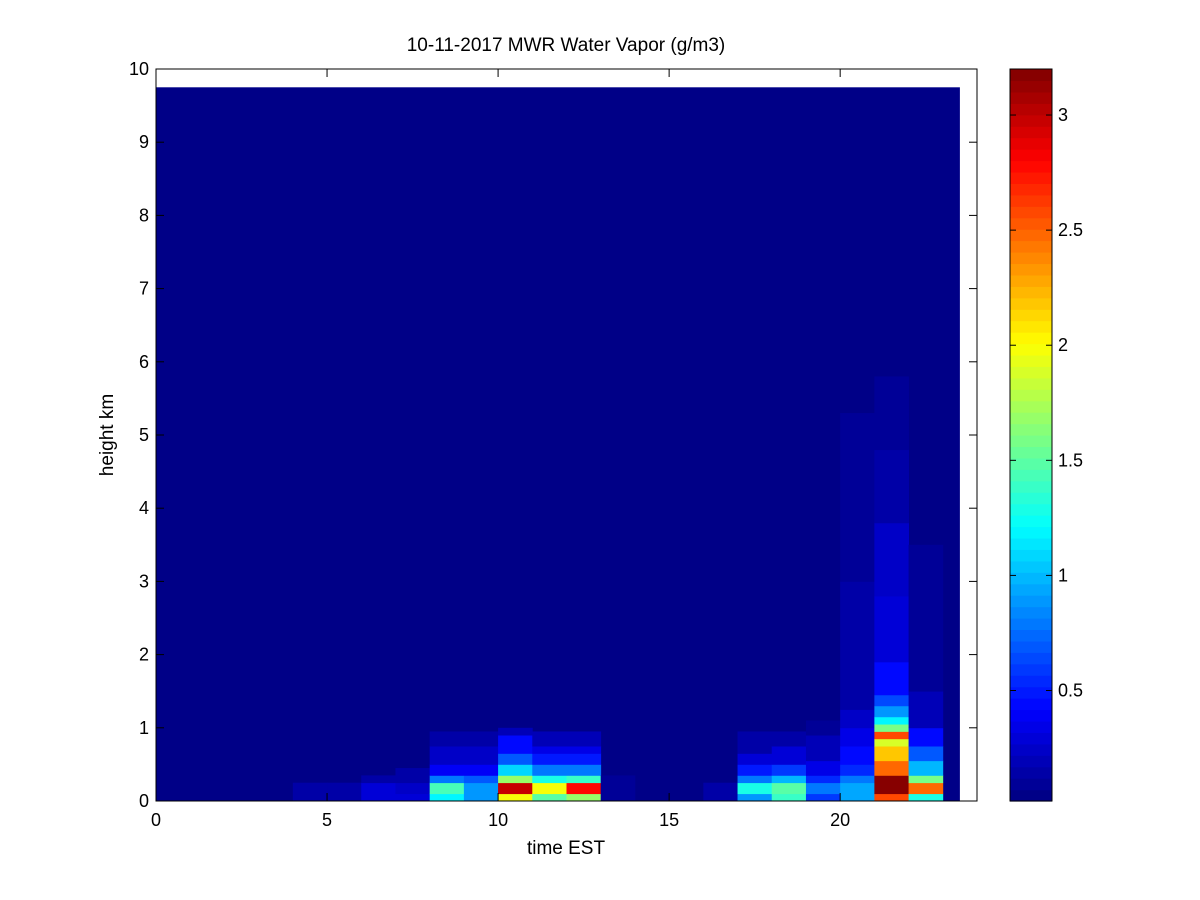 This screenshot has width=1200, height=900. What do you see at coordinates (144, 728) in the screenshot?
I see `y-tick-label: 1` at bounding box center [144, 728].